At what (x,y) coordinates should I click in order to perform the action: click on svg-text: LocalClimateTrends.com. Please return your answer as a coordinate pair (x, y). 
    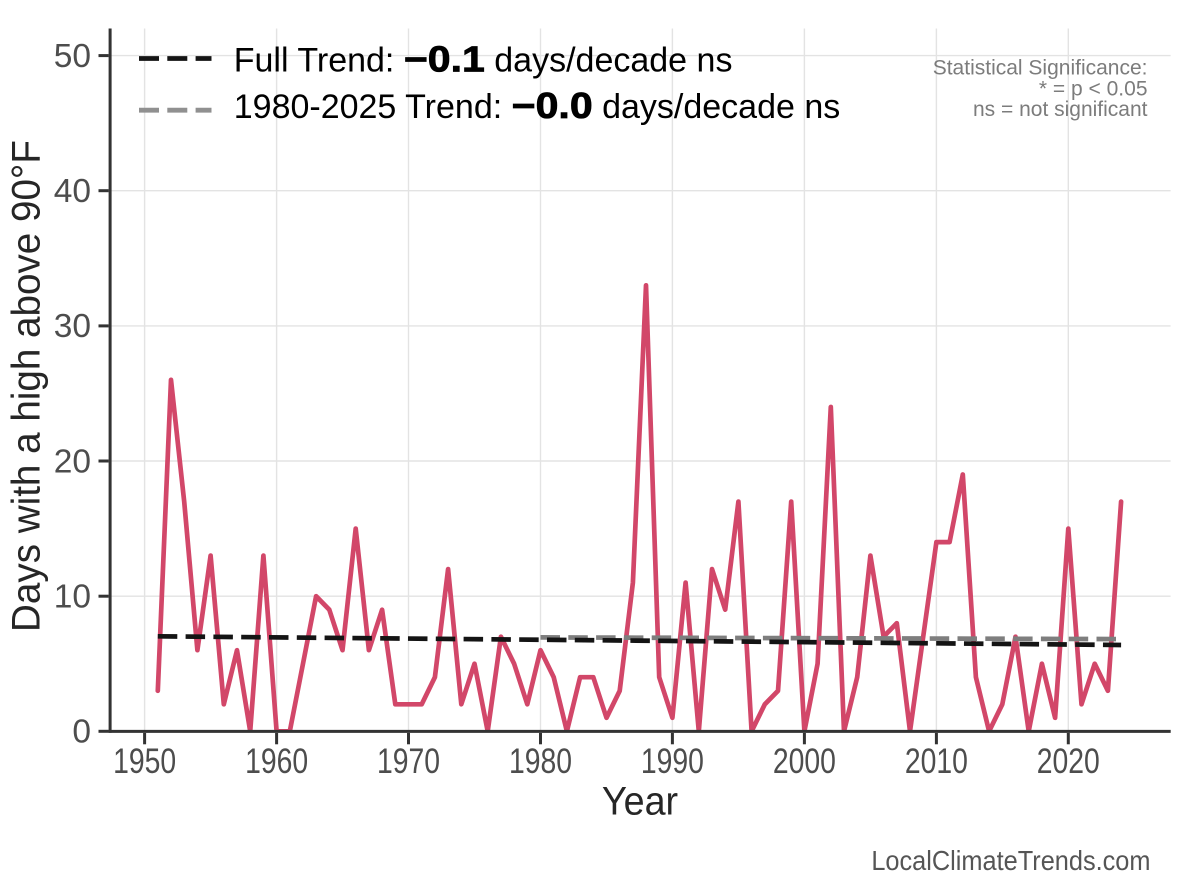
    Looking at the image, I should click on (1010, 860).